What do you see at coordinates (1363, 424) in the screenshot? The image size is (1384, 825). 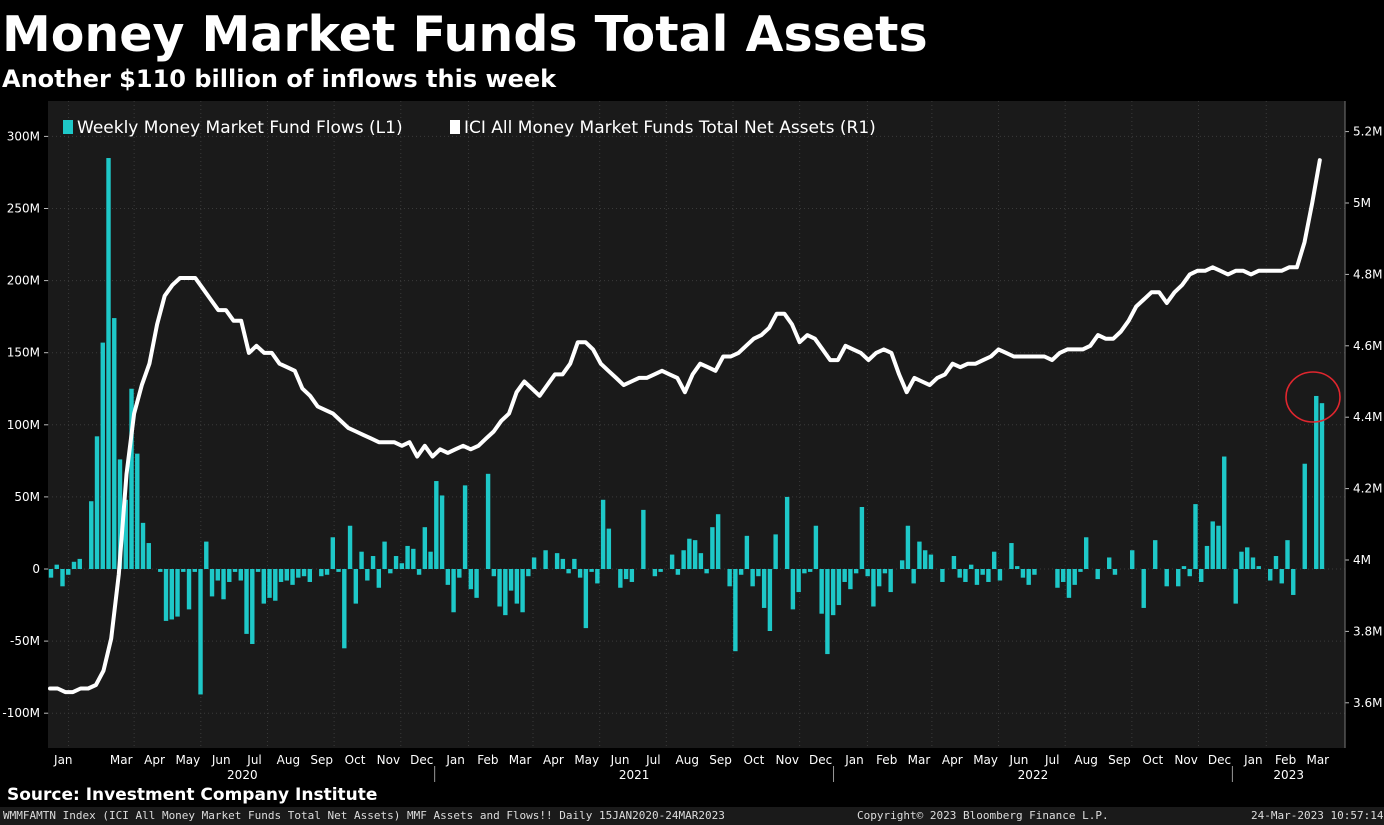 I see `right-axis: 3.6M 3.8M 4M 4.2M 4.4M 4.6M 4.8M 5M 5.2M` at bounding box center [1363, 424].